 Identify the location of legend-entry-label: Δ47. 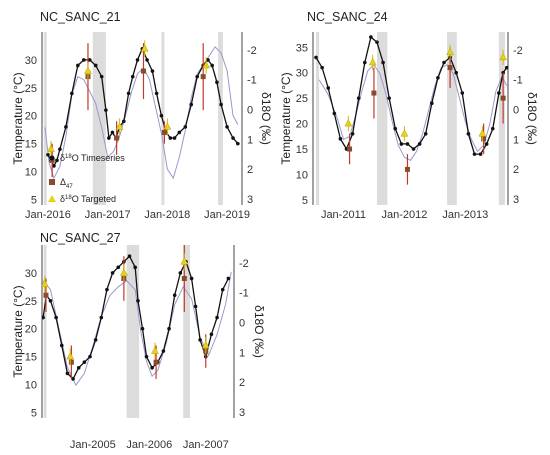
(66, 183).